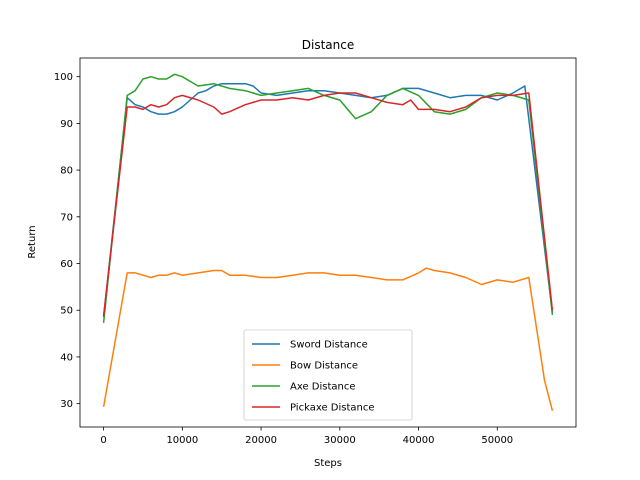  Describe the element at coordinates (66, 404) in the screenshot. I see `y-tick-label: 30` at that location.